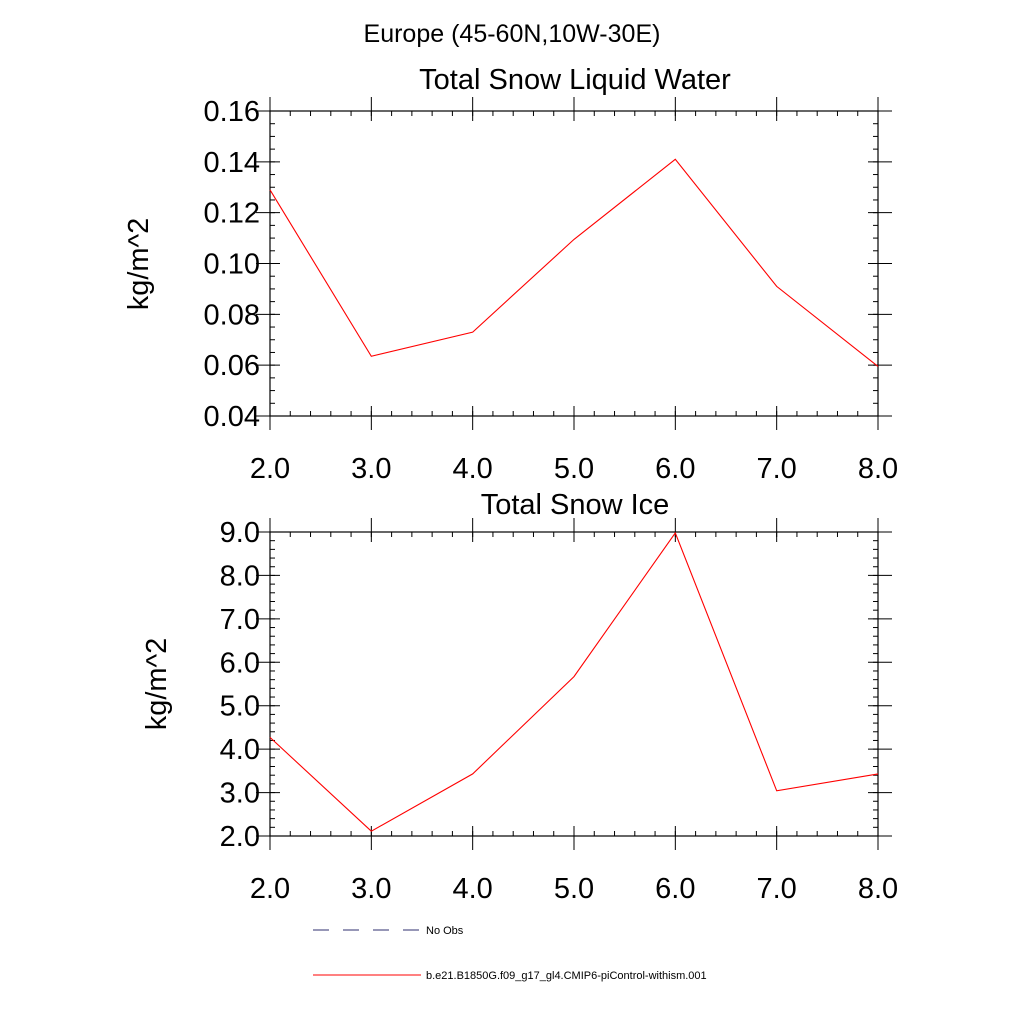 Image resolution: width=1024 pixels, height=1024 pixels. I want to click on y-tick-label: 0.10, so click(232, 265).